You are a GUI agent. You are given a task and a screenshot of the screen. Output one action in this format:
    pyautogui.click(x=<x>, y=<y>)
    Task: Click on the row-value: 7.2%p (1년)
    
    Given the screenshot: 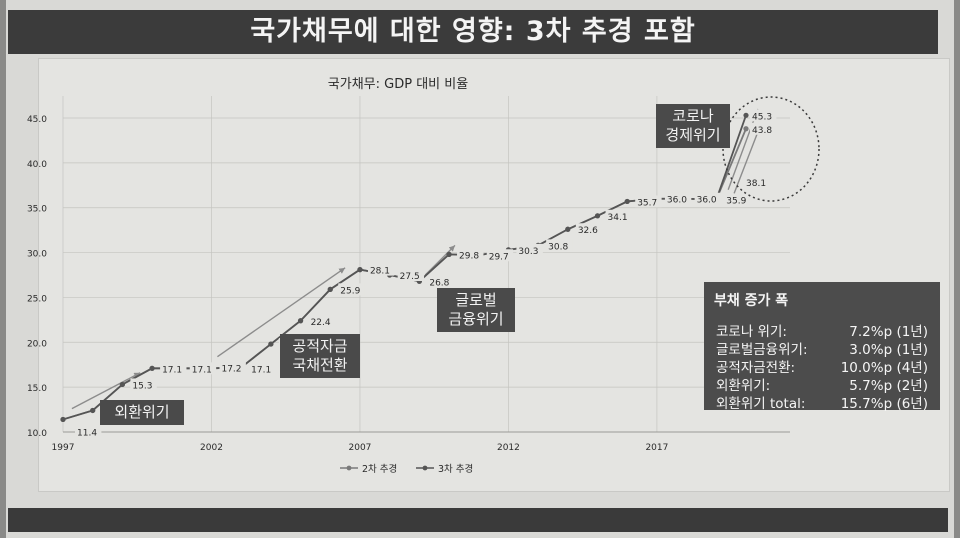 What is the action you would take?
    pyautogui.click(x=888, y=332)
    